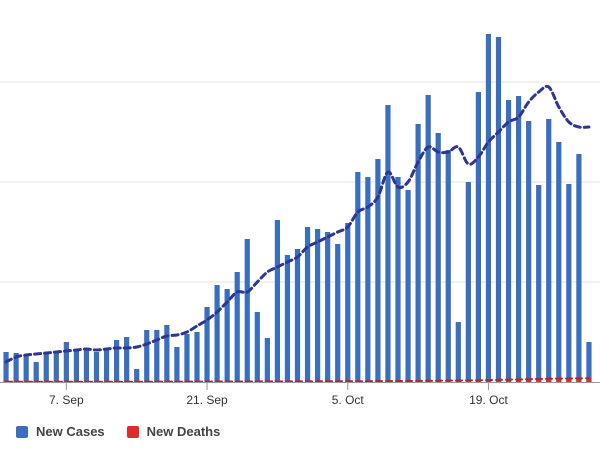 Image resolution: width=600 pixels, height=451 pixels. What do you see at coordinates (488, 400) in the screenshot?
I see `x-tick-label: 19. Oct` at bounding box center [488, 400].